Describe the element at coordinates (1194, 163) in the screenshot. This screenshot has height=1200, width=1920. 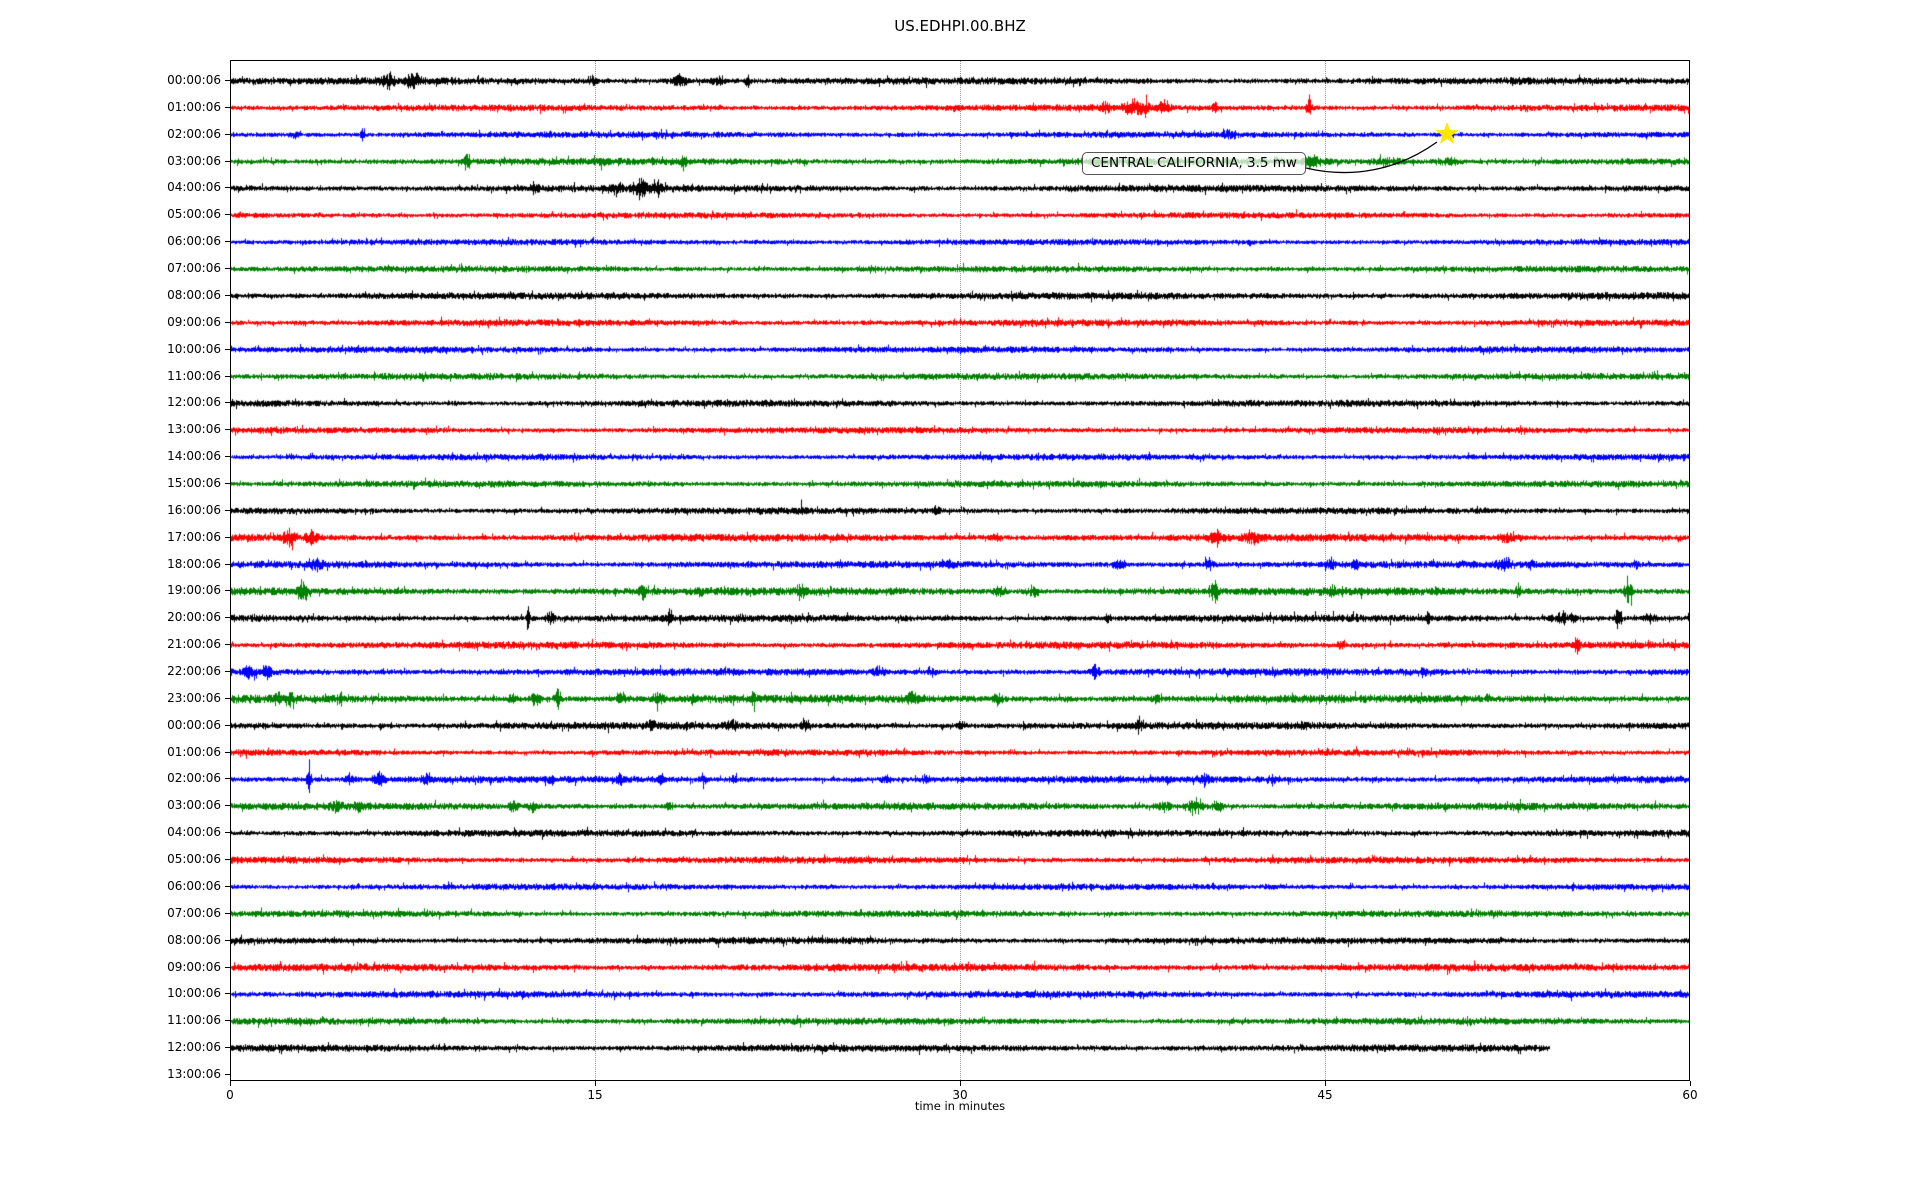
I see `event-annotation: CENTRAL CALIFORNIA, 3.5 mw` at that location.